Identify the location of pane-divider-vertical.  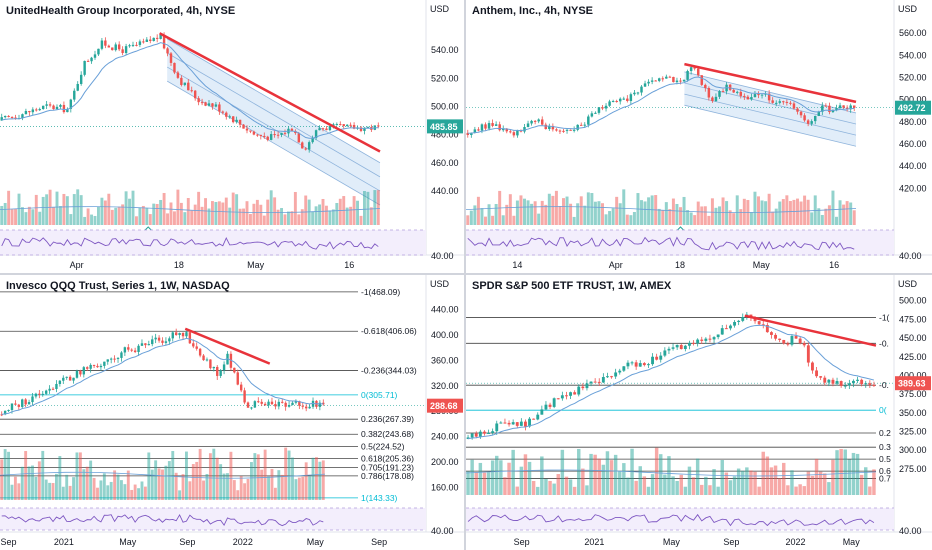
(465, 275).